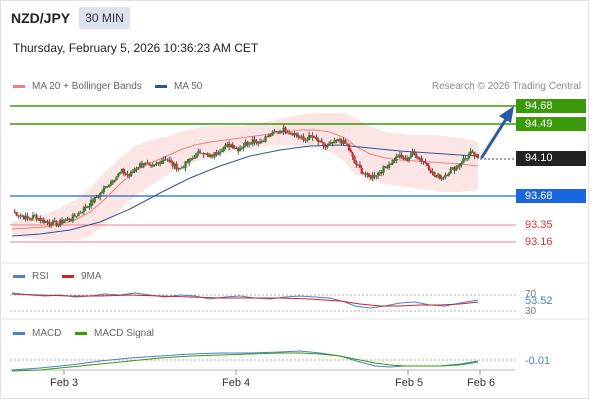  Describe the element at coordinates (539, 301) in the screenshot. I see `rsi-value-label: 53.52` at that location.